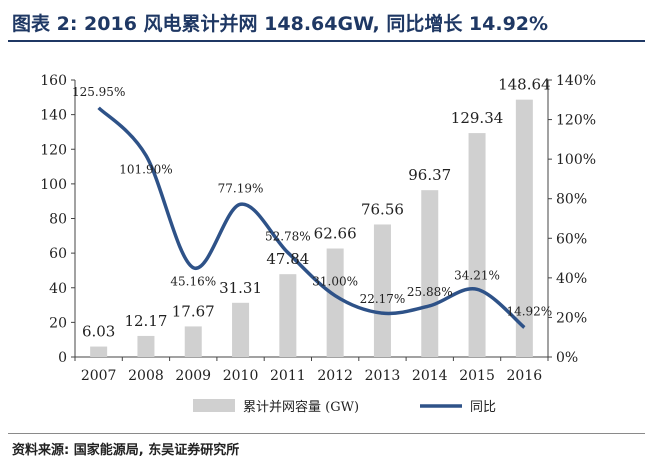 This screenshot has height=474, width=653. Describe the element at coordinates (483, 407) in the screenshot. I see `legend-label-line: 同比` at that location.